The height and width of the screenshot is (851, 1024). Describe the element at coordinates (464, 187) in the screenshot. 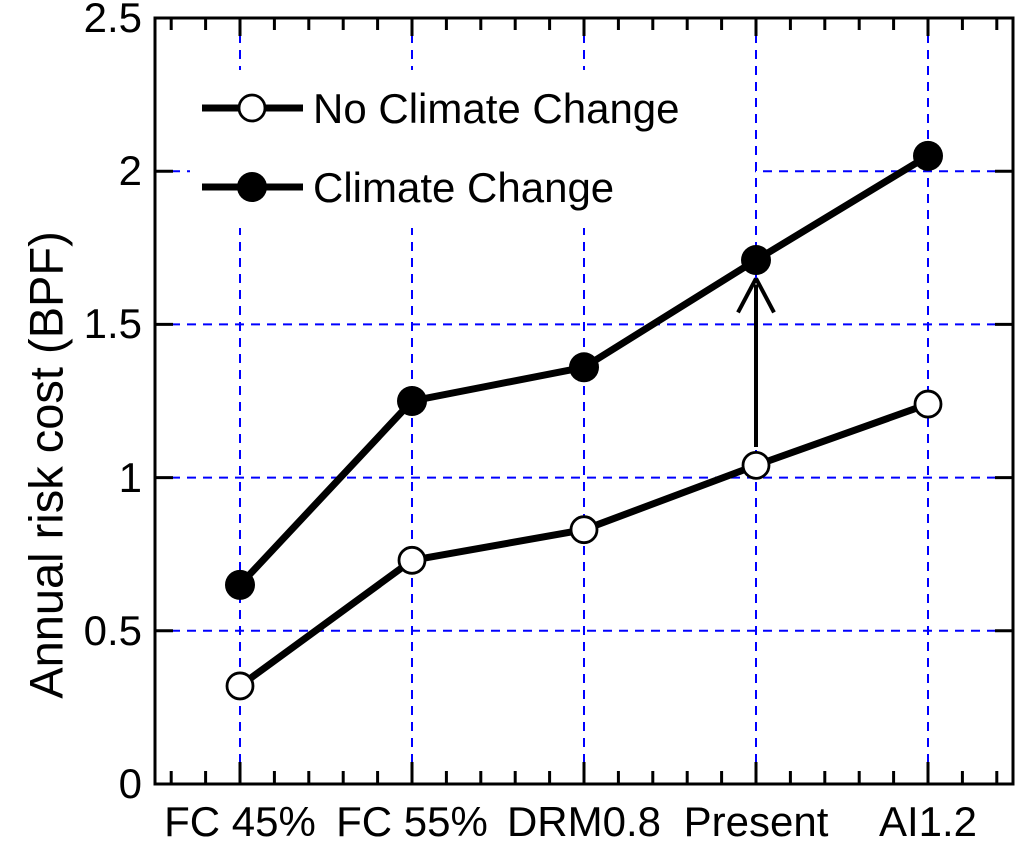

I see `legend-label-climate-change: Climate Change` at that location.